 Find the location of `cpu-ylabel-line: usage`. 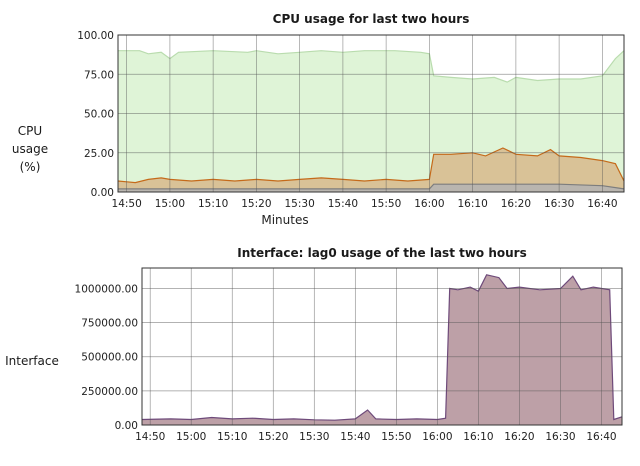

cpu-ylabel-line: usage is located at coordinates (30, 149).